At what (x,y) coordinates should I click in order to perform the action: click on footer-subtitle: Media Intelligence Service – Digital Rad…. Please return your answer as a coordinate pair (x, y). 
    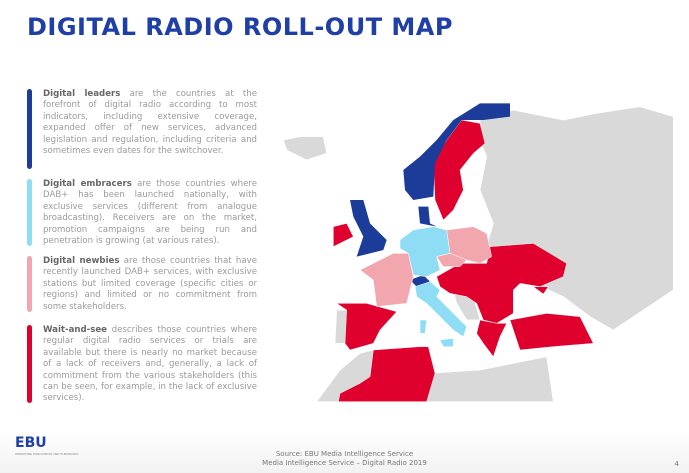
    Looking at the image, I should click on (344, 463).